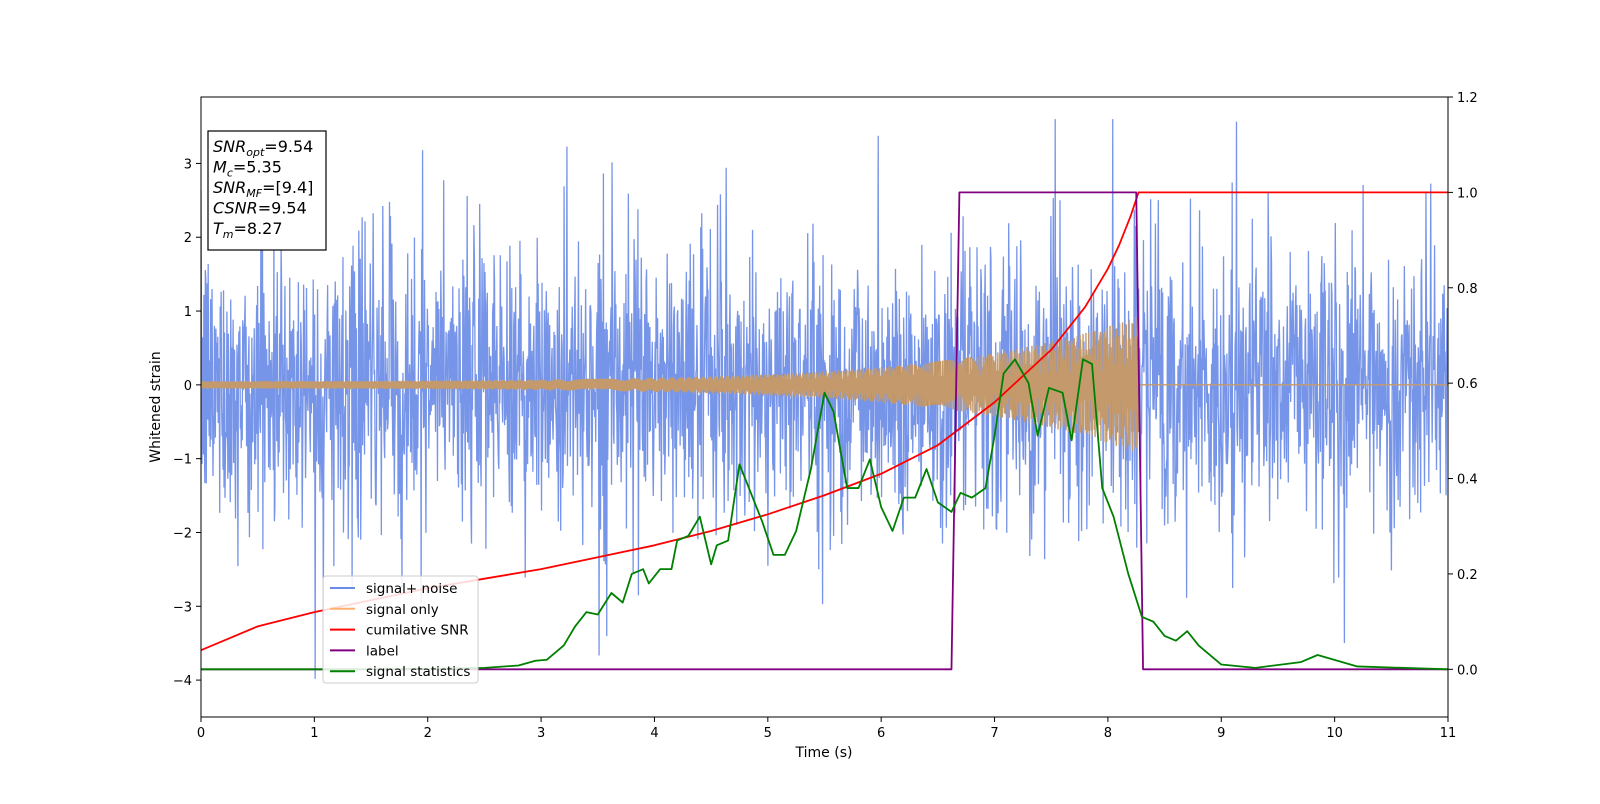 The width and height of the screenshot is (1600, 804). I want to click on x-tick-label: 2, so click(428, 733).